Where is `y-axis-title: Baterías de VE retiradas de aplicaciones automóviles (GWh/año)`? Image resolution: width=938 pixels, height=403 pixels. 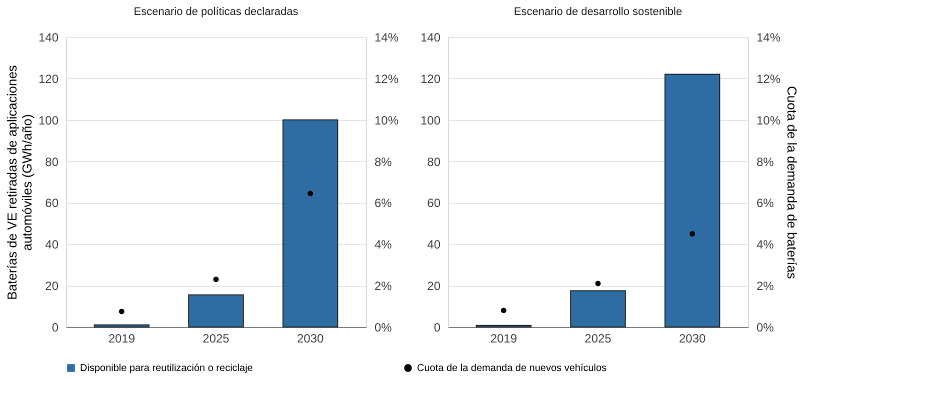 y-axis-title: Baterías de VE retiradas de aplicaciones automóviles (GWh/año) is located at coordinates (19, 182).